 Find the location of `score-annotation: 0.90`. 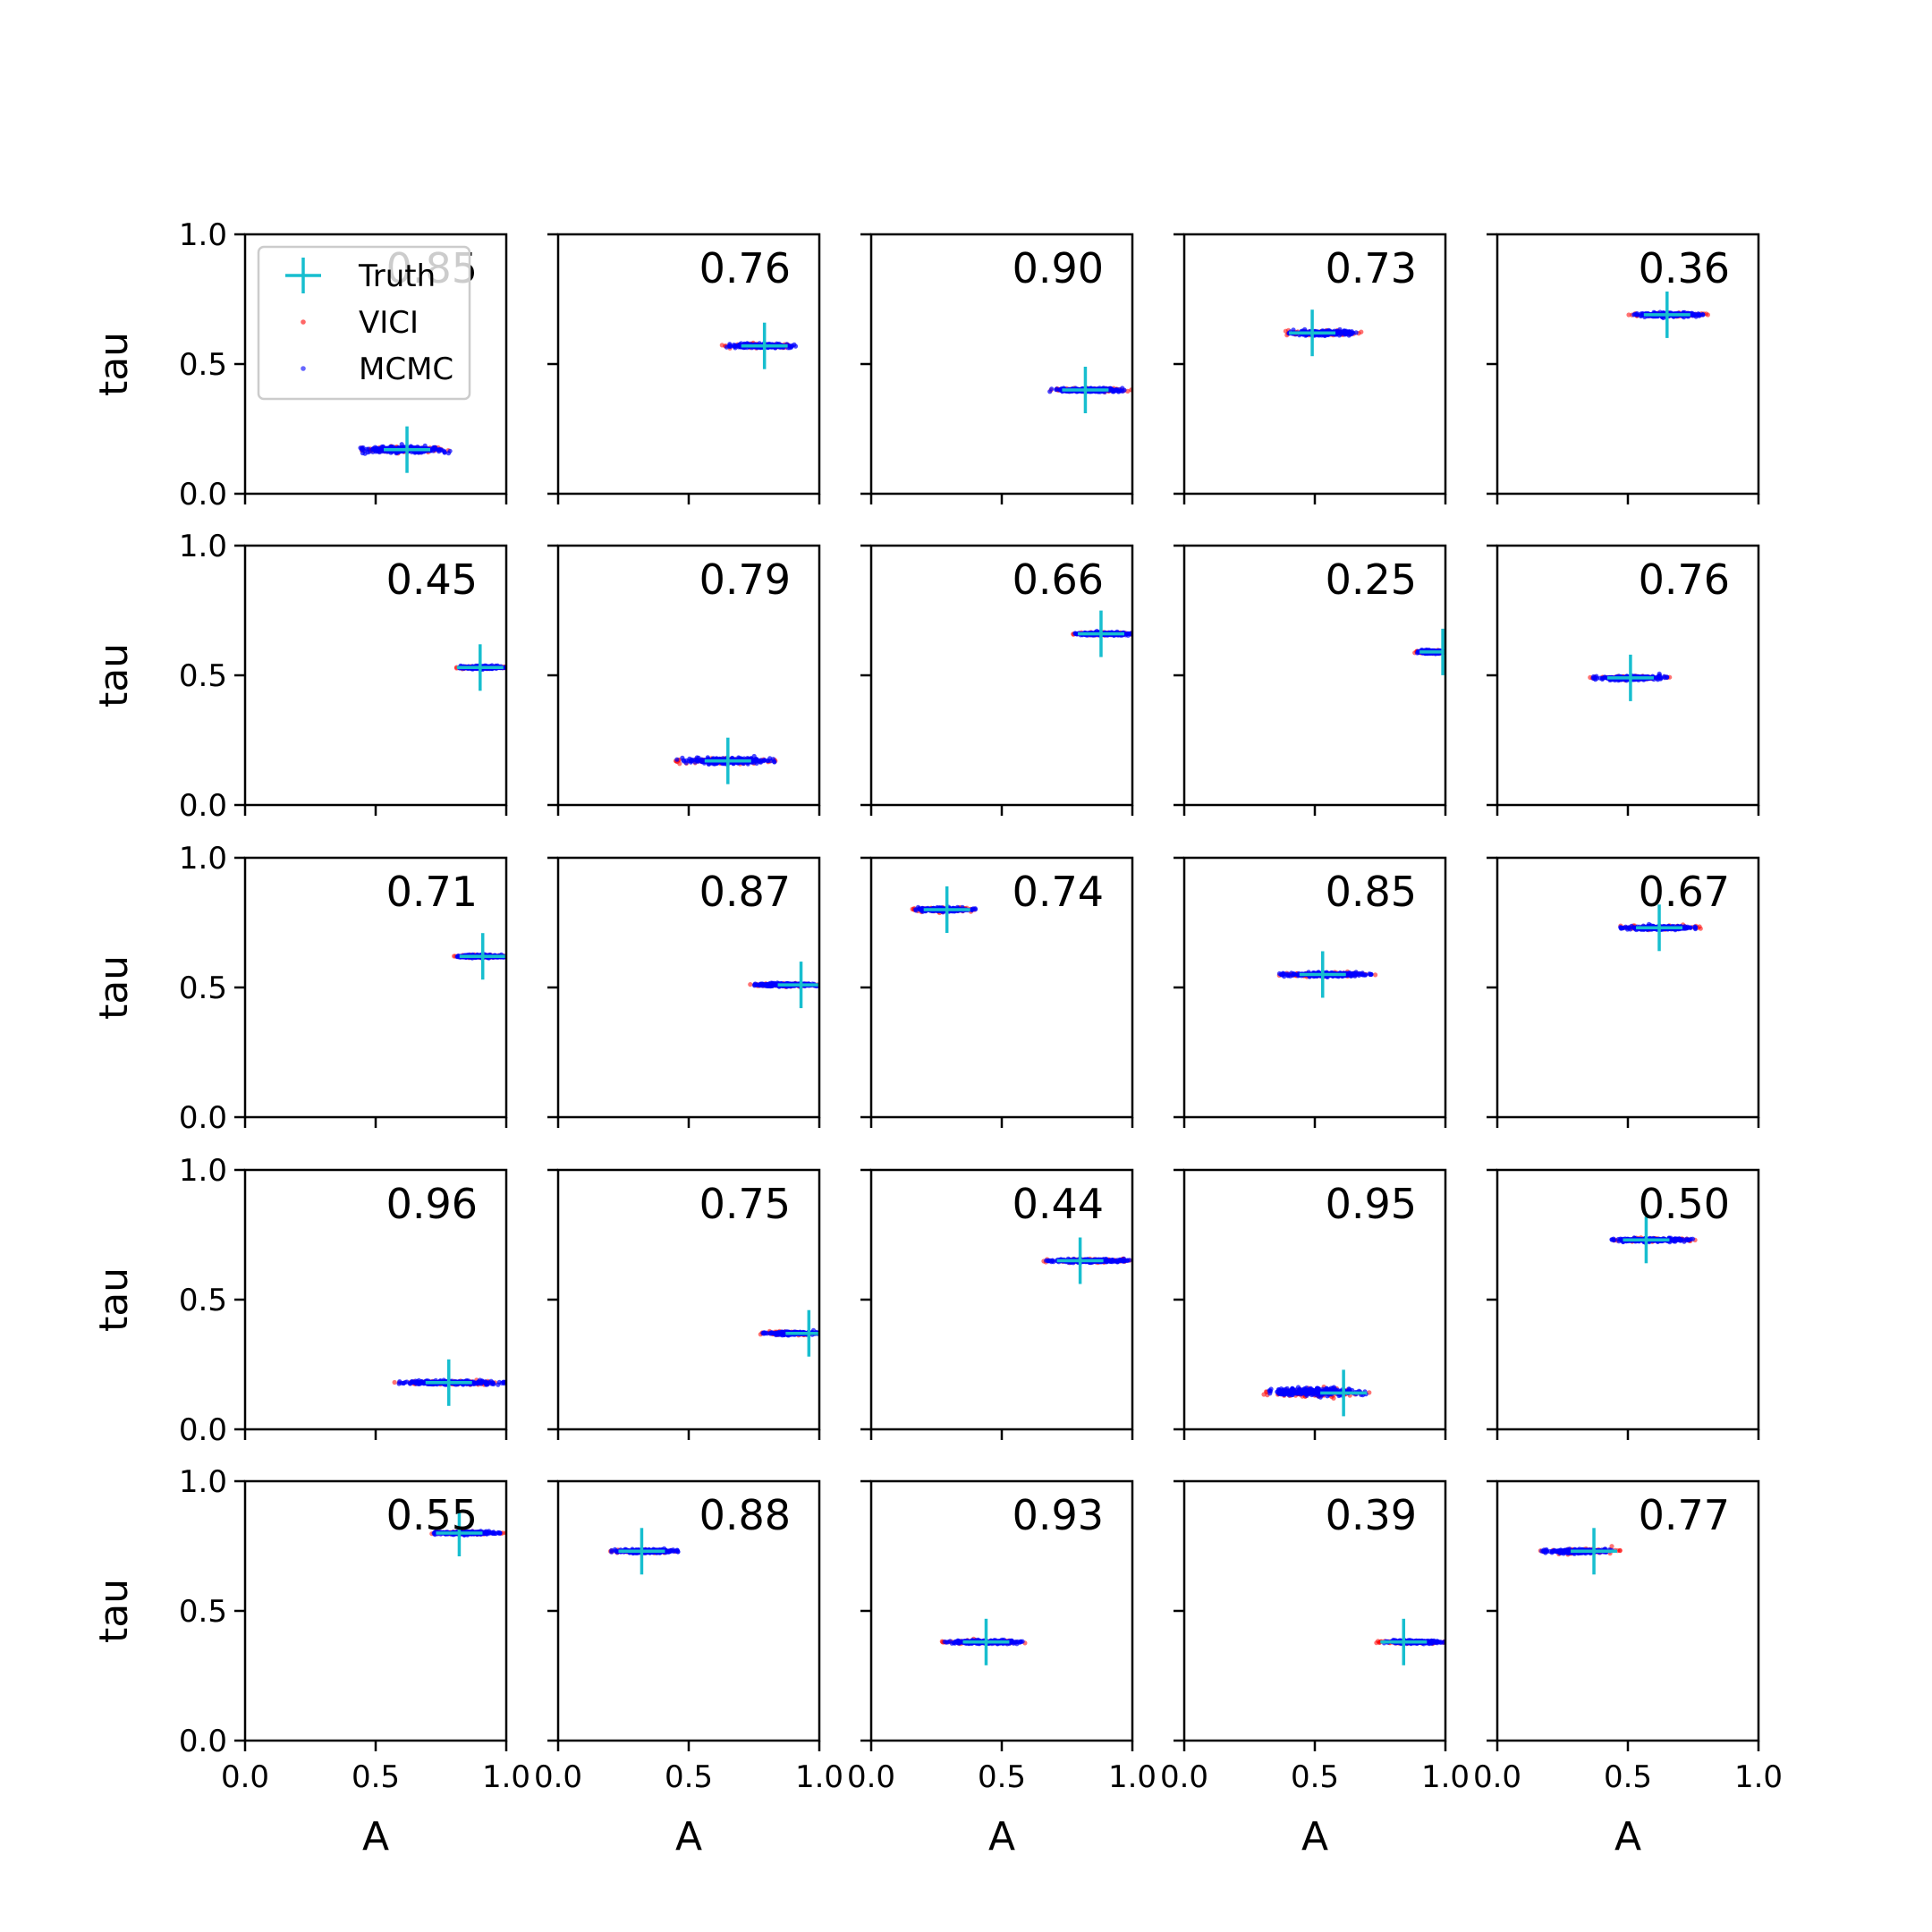

score-annotation: 0.90 is located at coordinates (1058, 268).